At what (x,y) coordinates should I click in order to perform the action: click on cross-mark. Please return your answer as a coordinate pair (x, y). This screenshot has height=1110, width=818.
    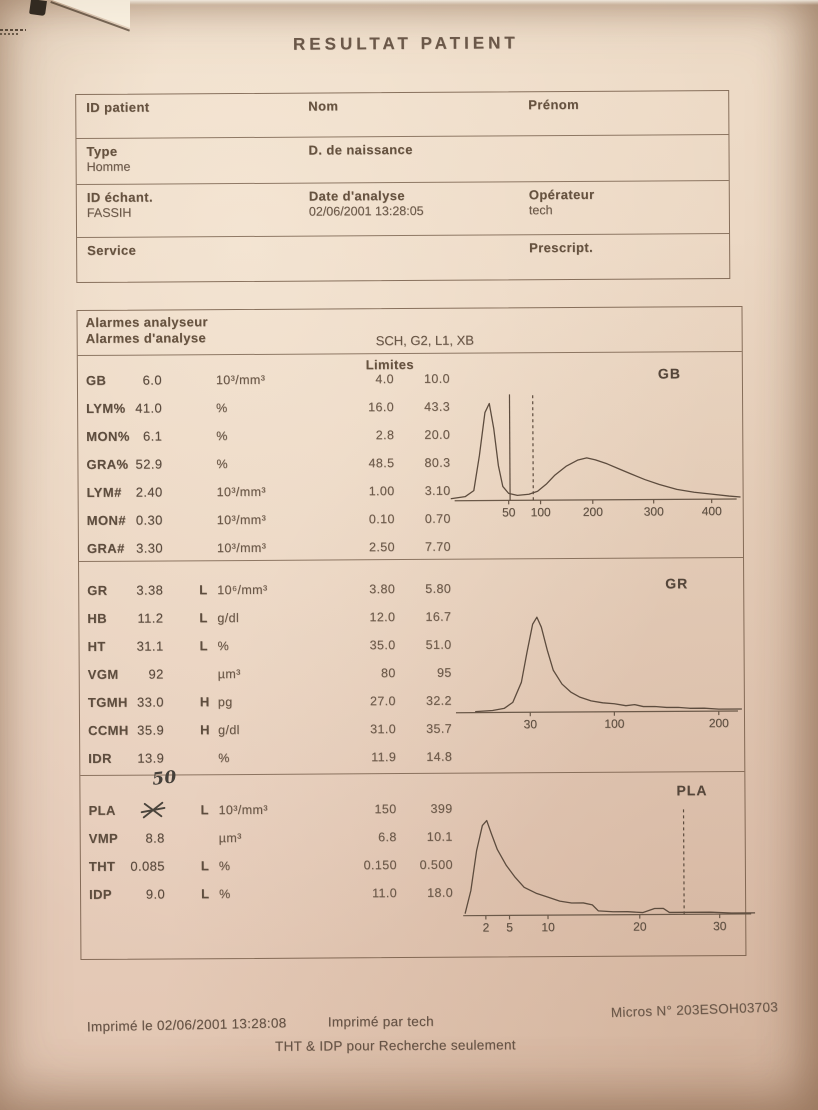
    Looking at the image, I should click on (153, 810).